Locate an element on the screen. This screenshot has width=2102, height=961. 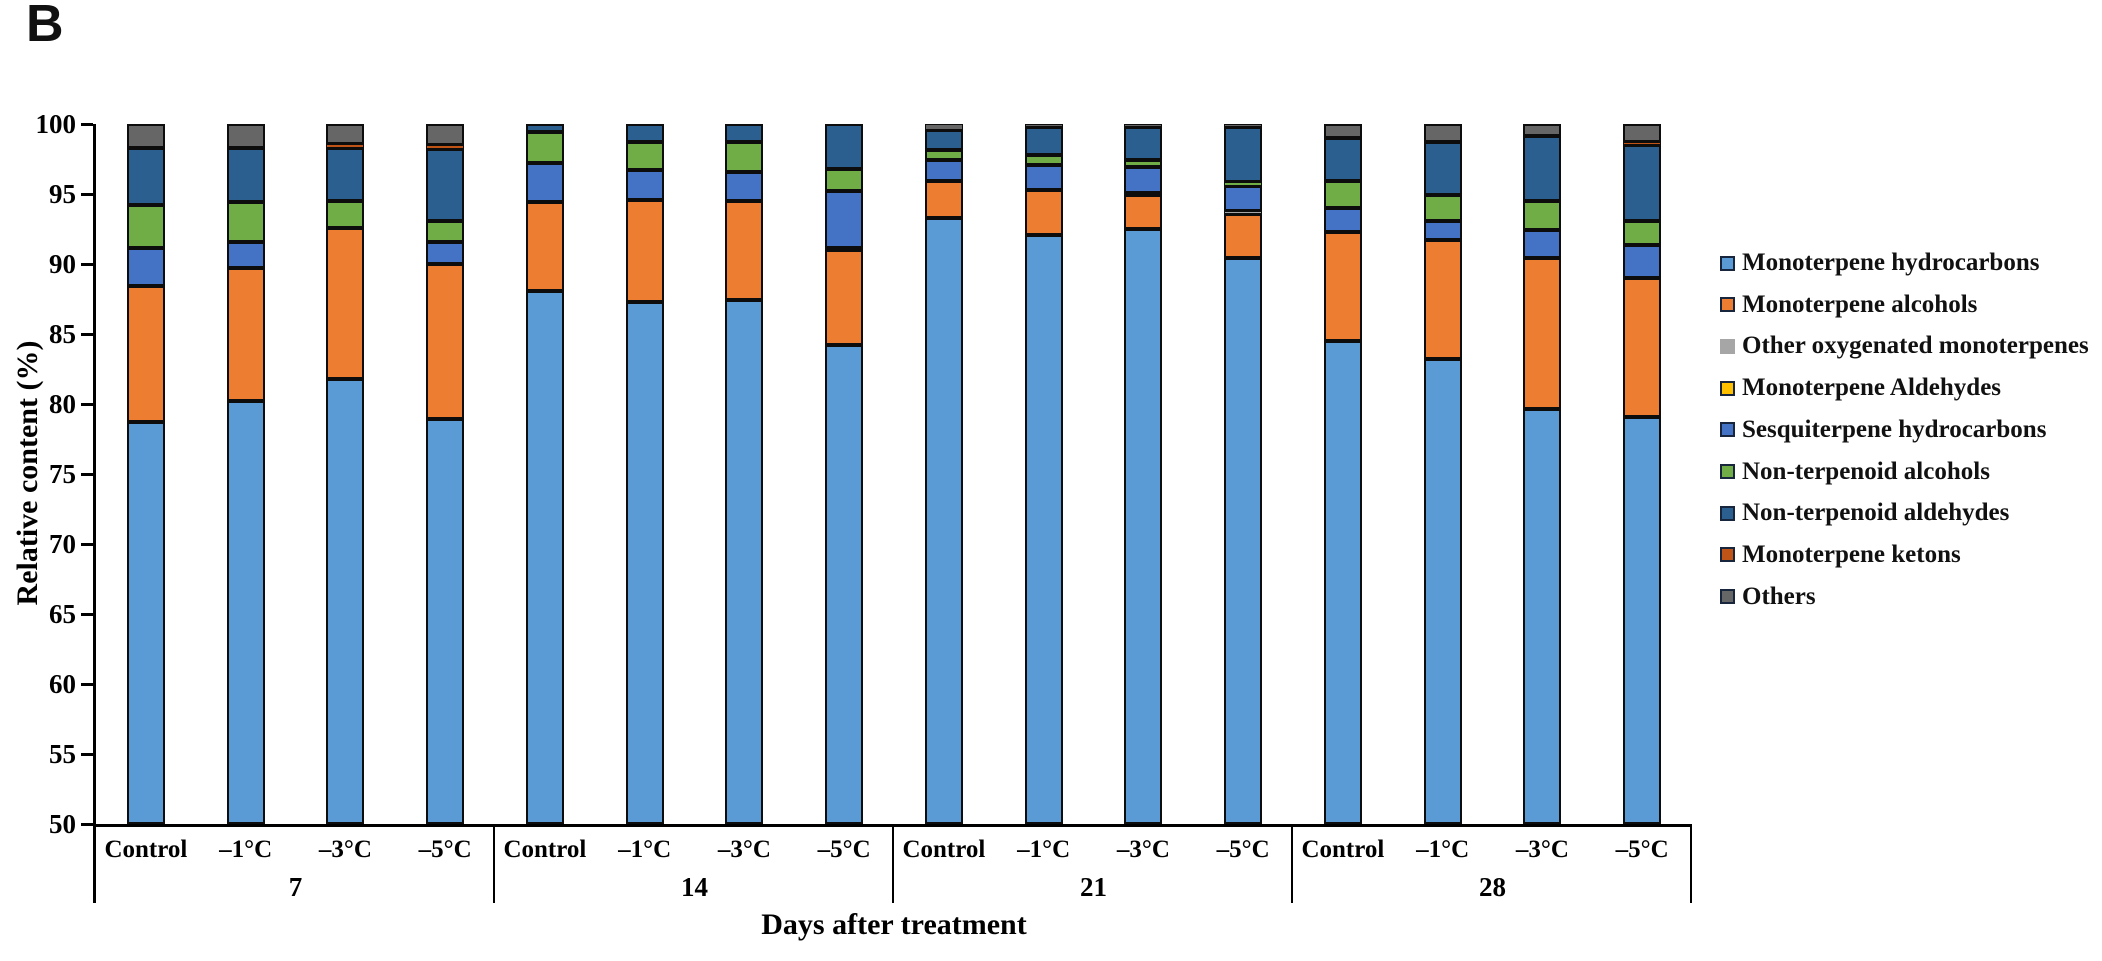
legend-item-non-terpenoid-alcohols: Non-terpenoid alcohols is located at coordinates (1855, 472).